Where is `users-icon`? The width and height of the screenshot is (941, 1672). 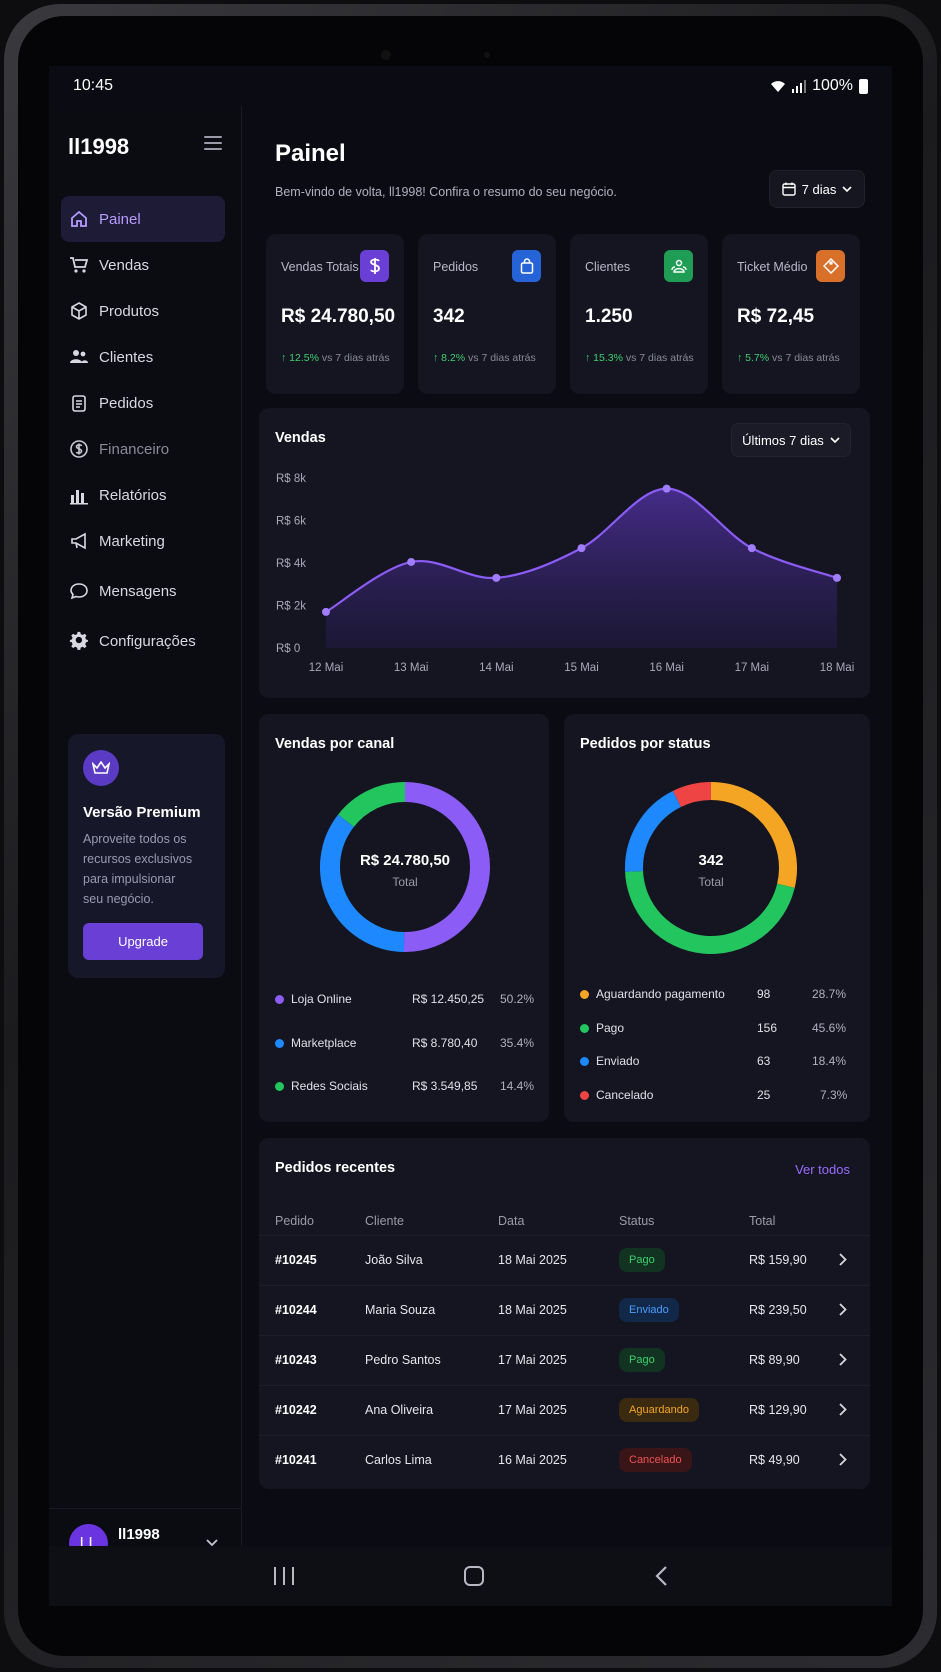 users-icon is located at coordinates (79, 357).